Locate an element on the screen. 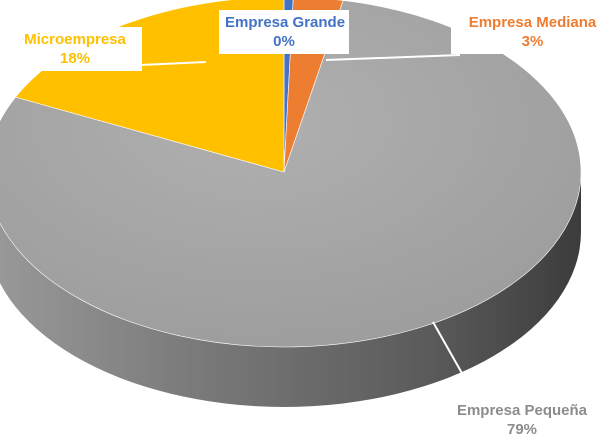 Image resolution: width=604 pixels, height=443 pixels. label-empresa-pequena-category: Empresa Pequeña is located at coordinates (522, 410).